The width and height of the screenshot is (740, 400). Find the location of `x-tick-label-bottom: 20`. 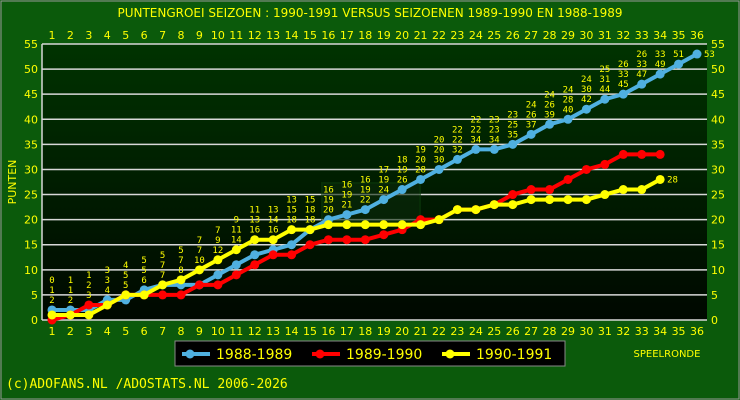

x-tick-label-bottom: 20 is located at coordinates (402, 331).